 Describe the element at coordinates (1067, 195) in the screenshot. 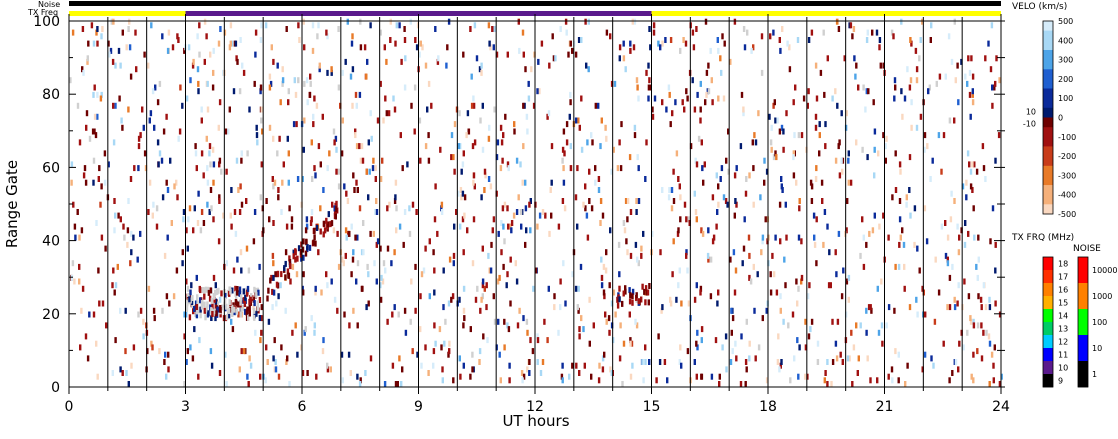

I see `velocity-colorbar-label: -400` at that location.